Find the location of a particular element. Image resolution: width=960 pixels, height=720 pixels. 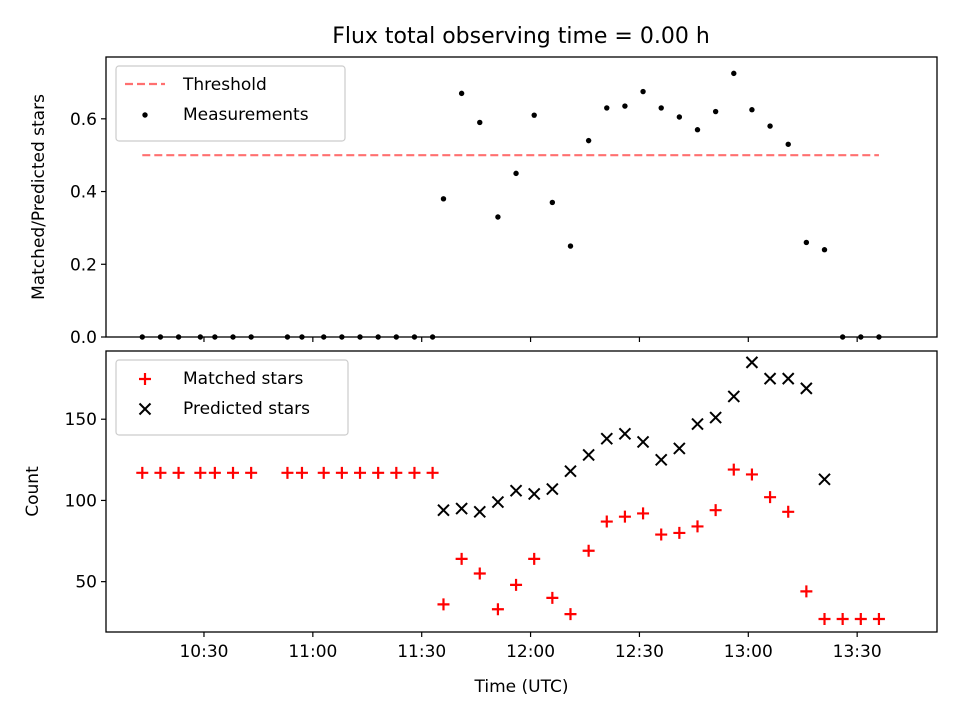

legend-box is located at coordinates (232, 397).